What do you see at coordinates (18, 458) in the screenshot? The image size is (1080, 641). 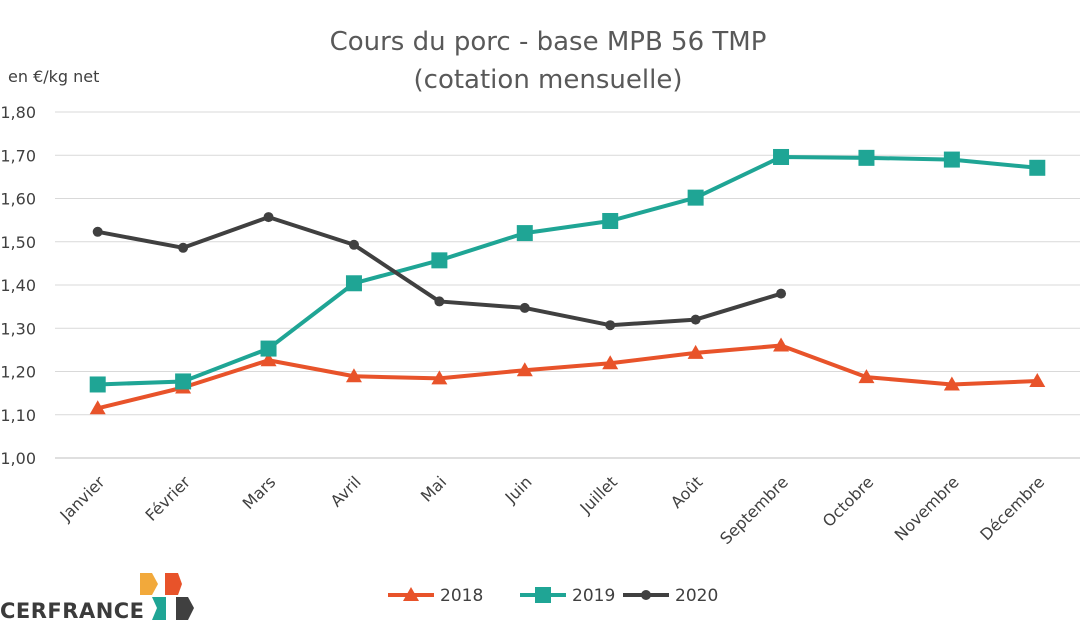 I see `y-tick-label: 1,00` at bounding box center [18, 458].